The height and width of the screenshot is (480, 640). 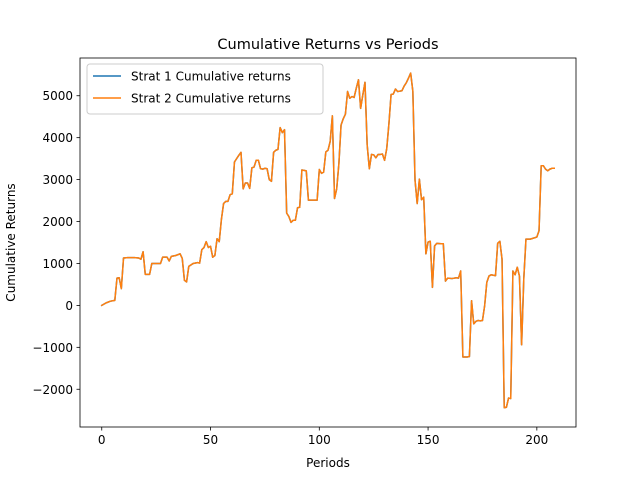 What do you see at coordinates (57, 264) in the screenshot?
I see `y-tick-label: 1000` at bounding box center [57, 264].